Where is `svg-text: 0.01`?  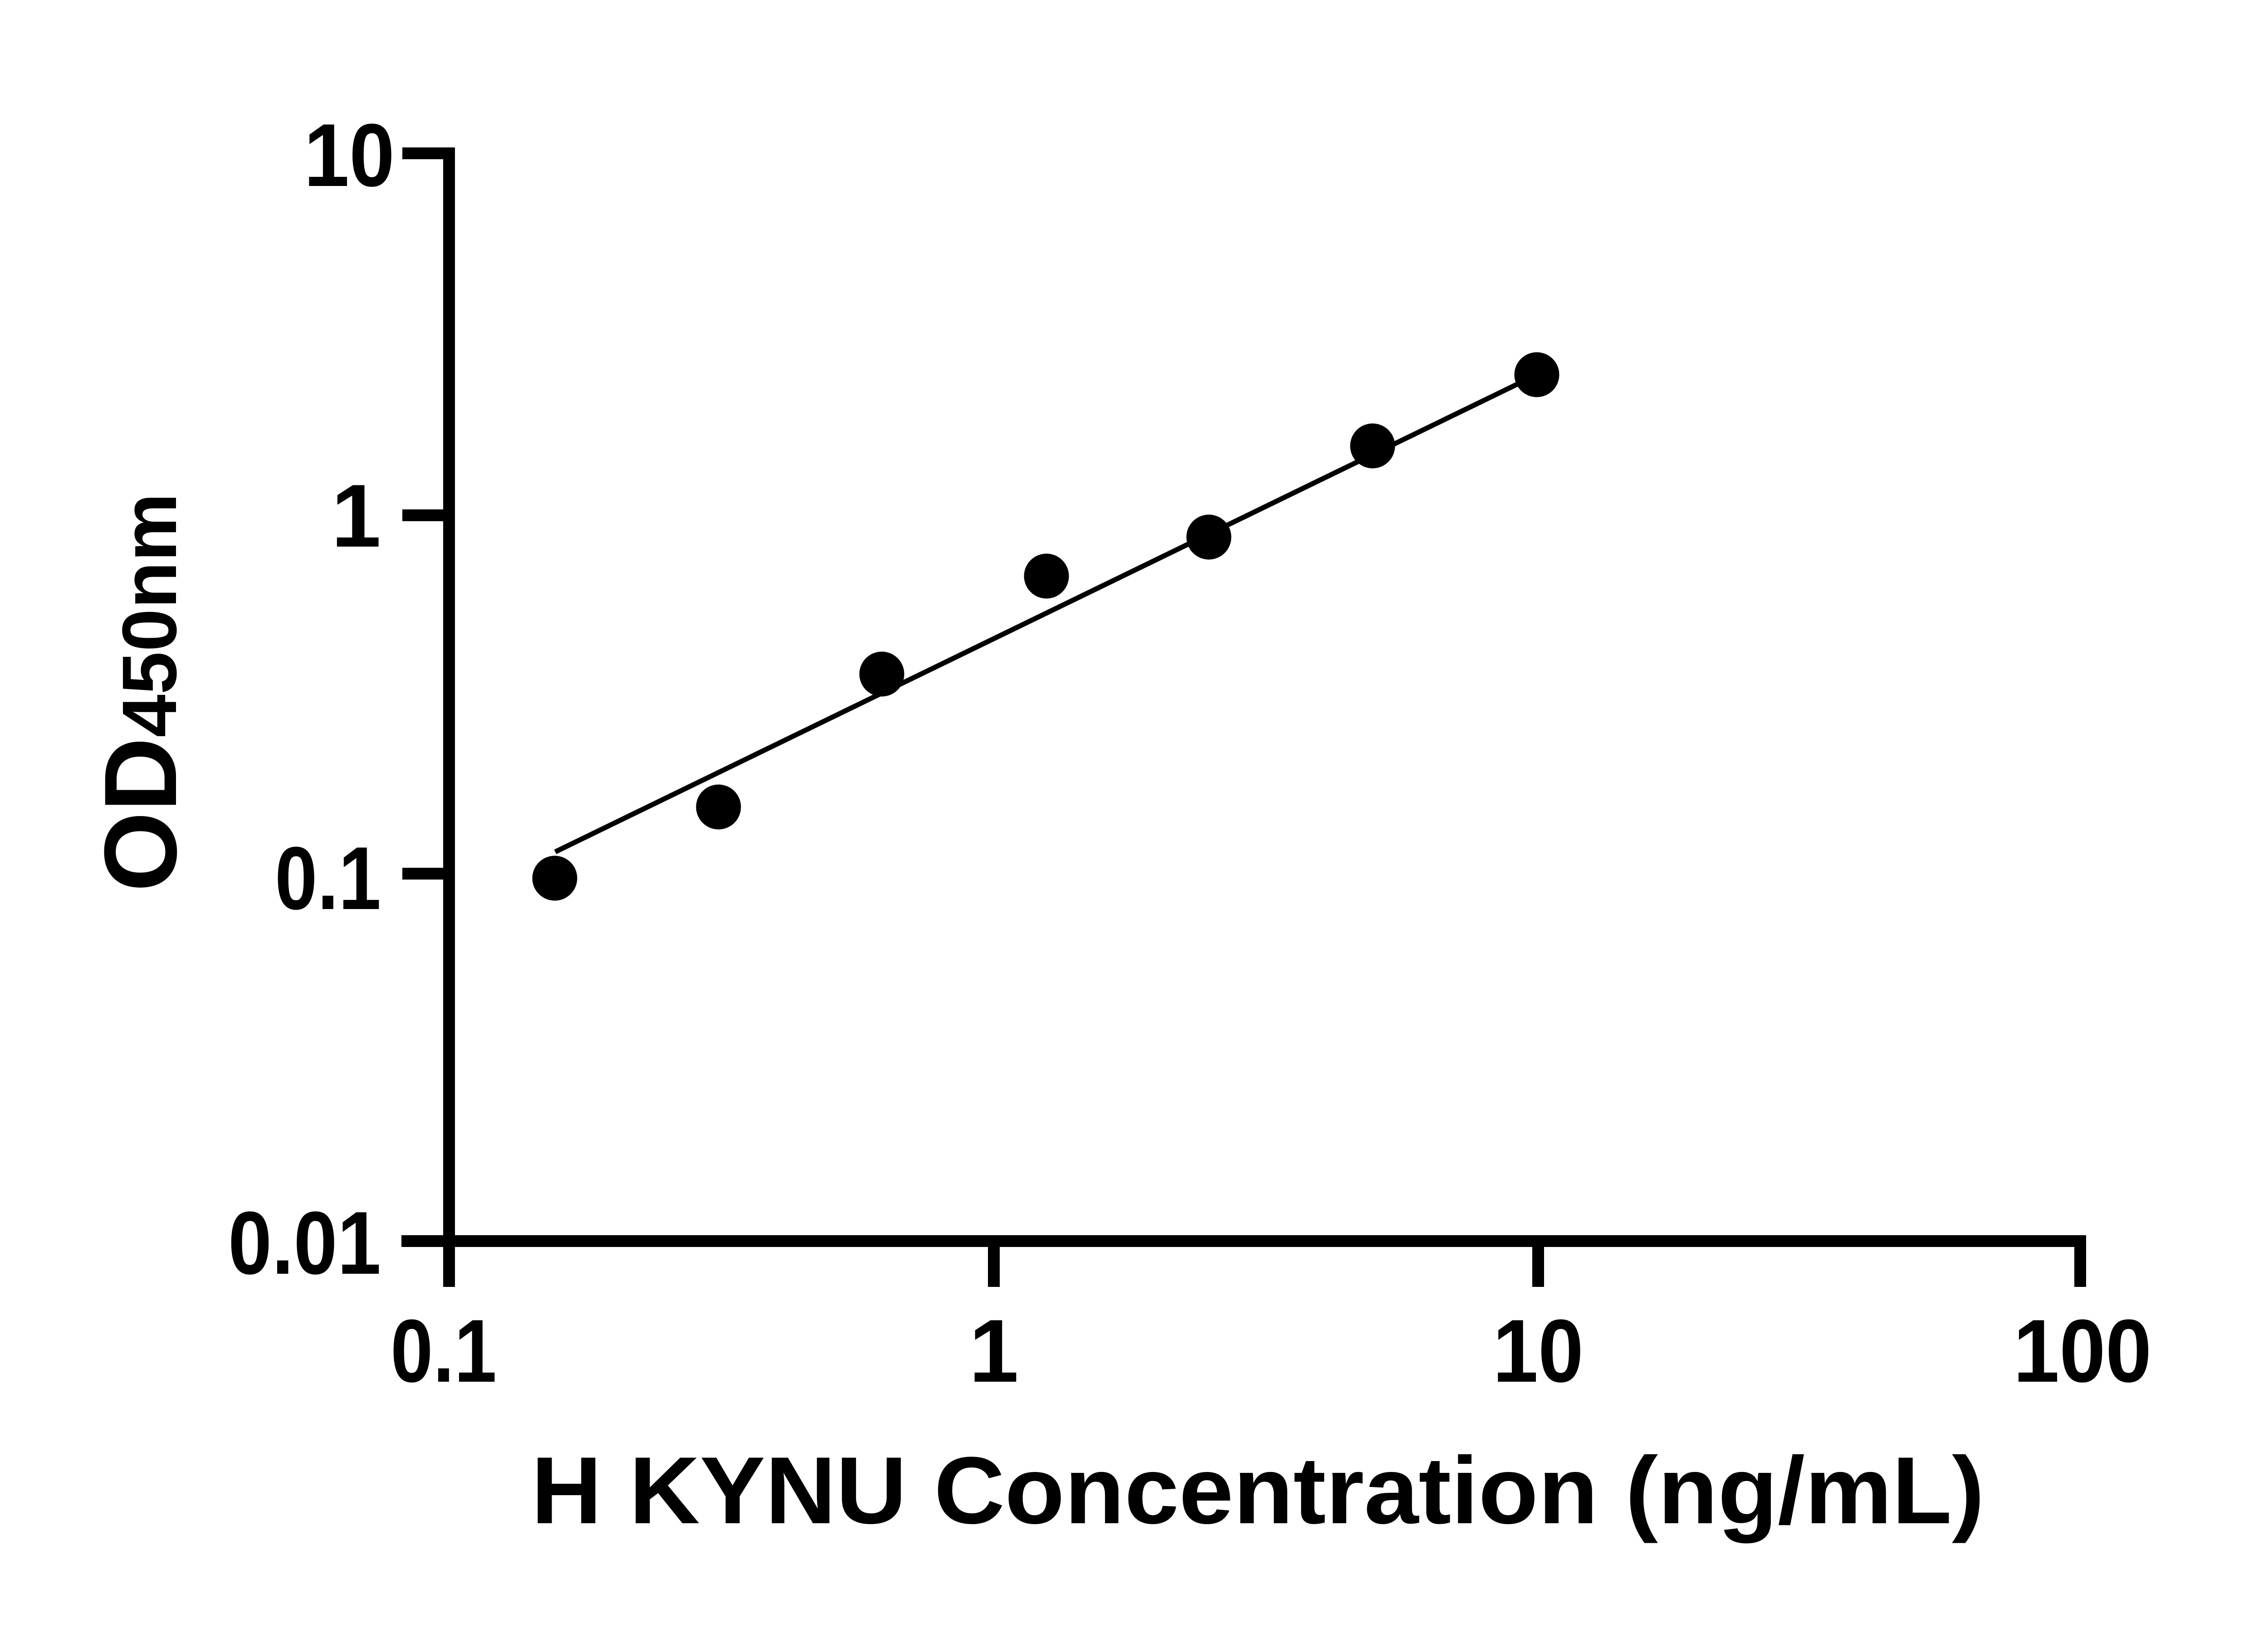 svg-text: 0.01 is located at coordinates (304, 1243).